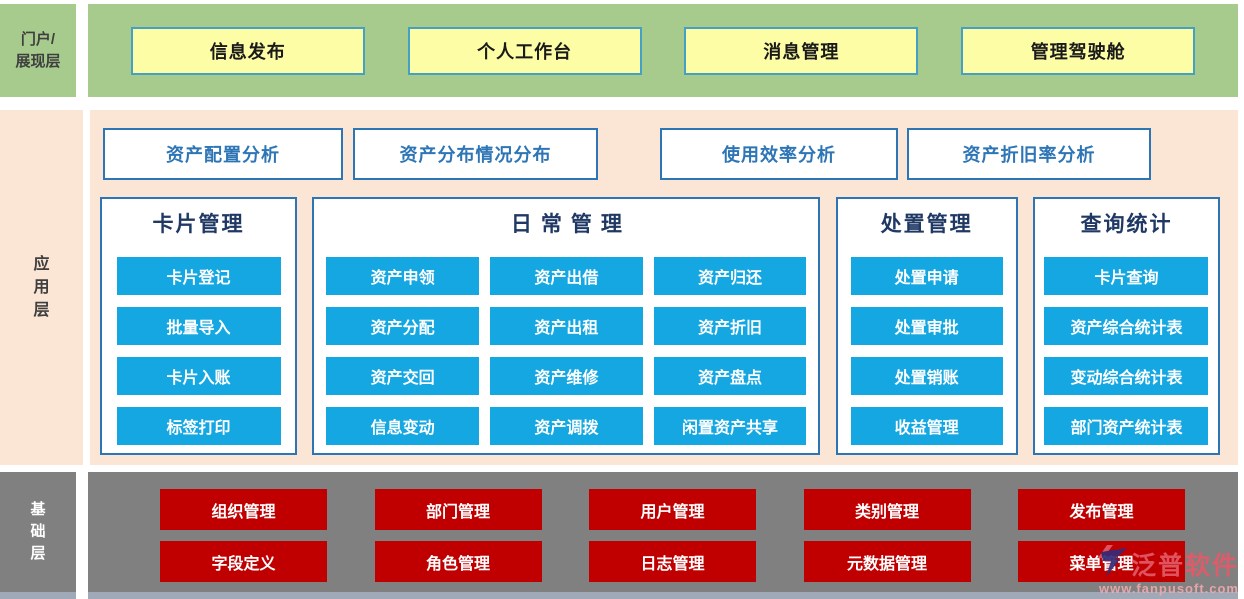  What do you see at coordinates (1126, 224) in the screenshot?
I see `panel-title: 查询统计` at bounding box center [1126, 224].